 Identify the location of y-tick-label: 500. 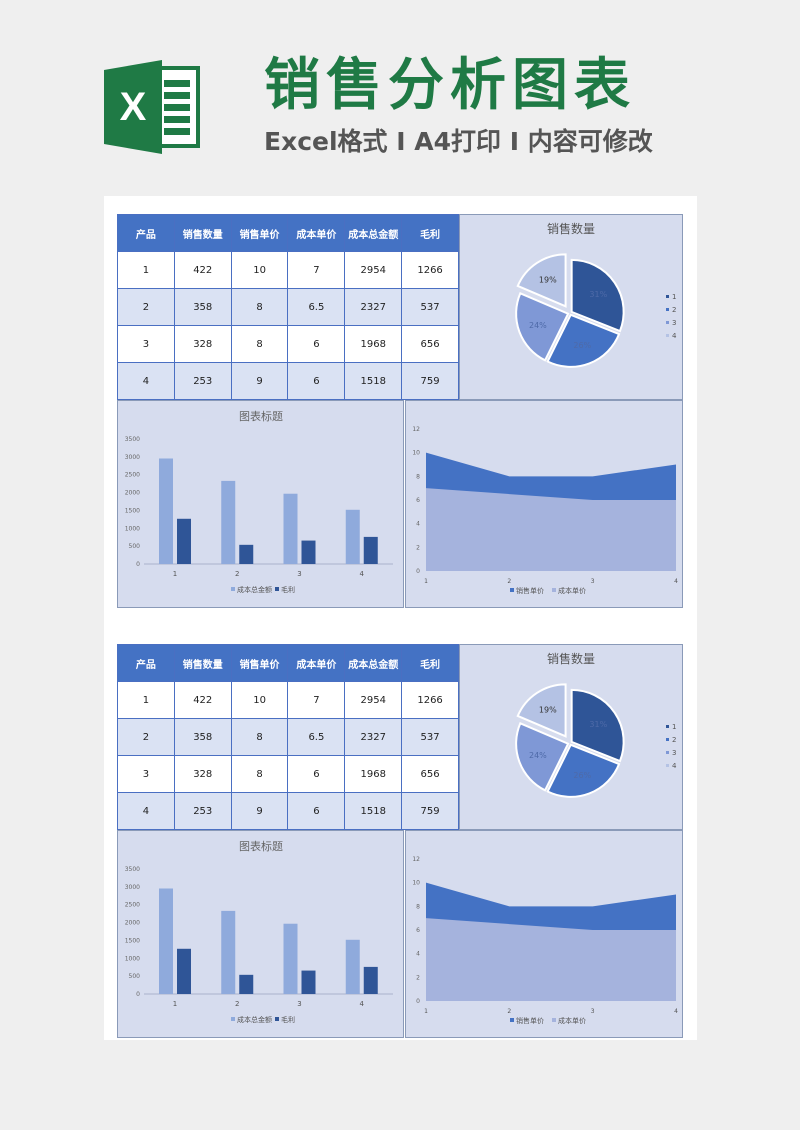
(135, 546).